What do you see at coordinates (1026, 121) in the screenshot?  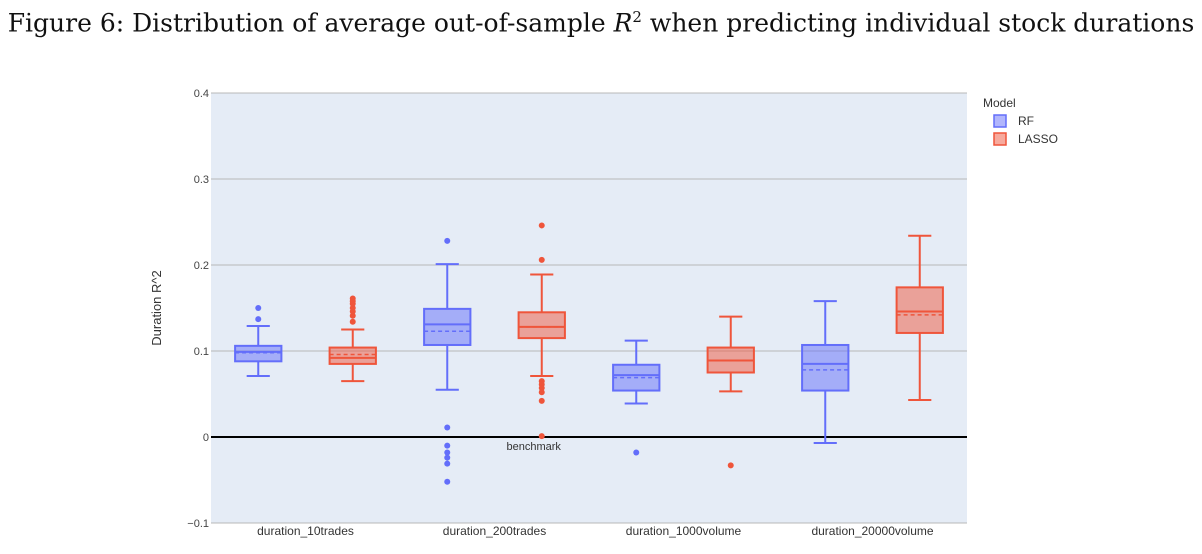 I see `legend-label: RF` at bounding box center [1026, 121].